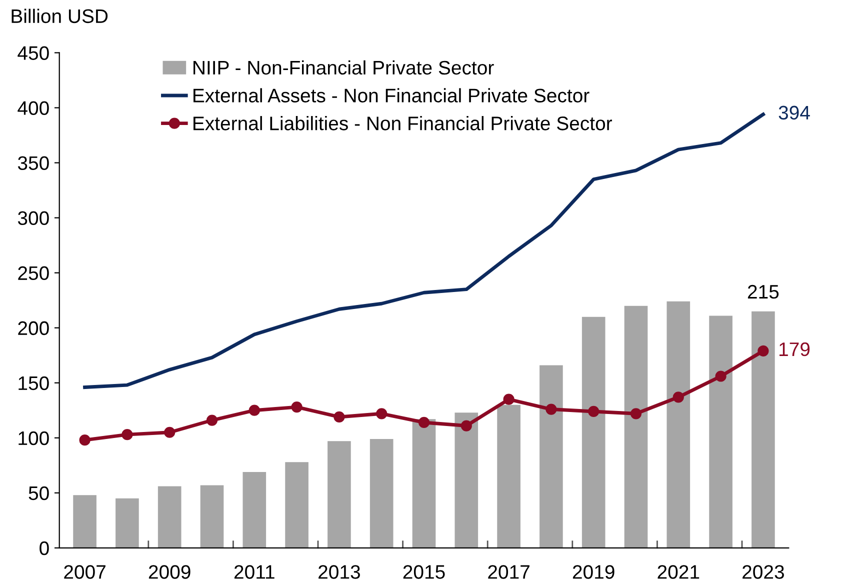 This screenshot has height=586, width=848. I want to click on x-tick-label: 2021, so click(679, 572).